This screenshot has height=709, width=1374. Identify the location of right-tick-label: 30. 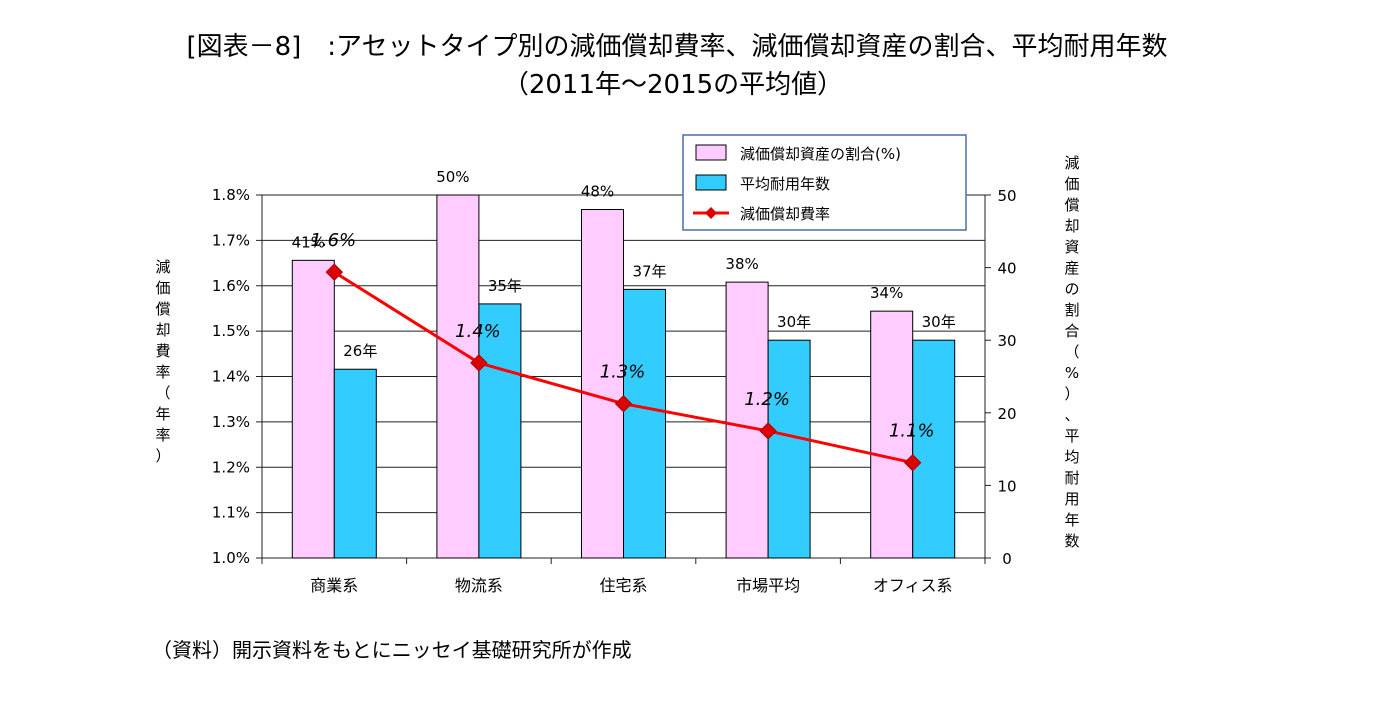
(1006, 341).